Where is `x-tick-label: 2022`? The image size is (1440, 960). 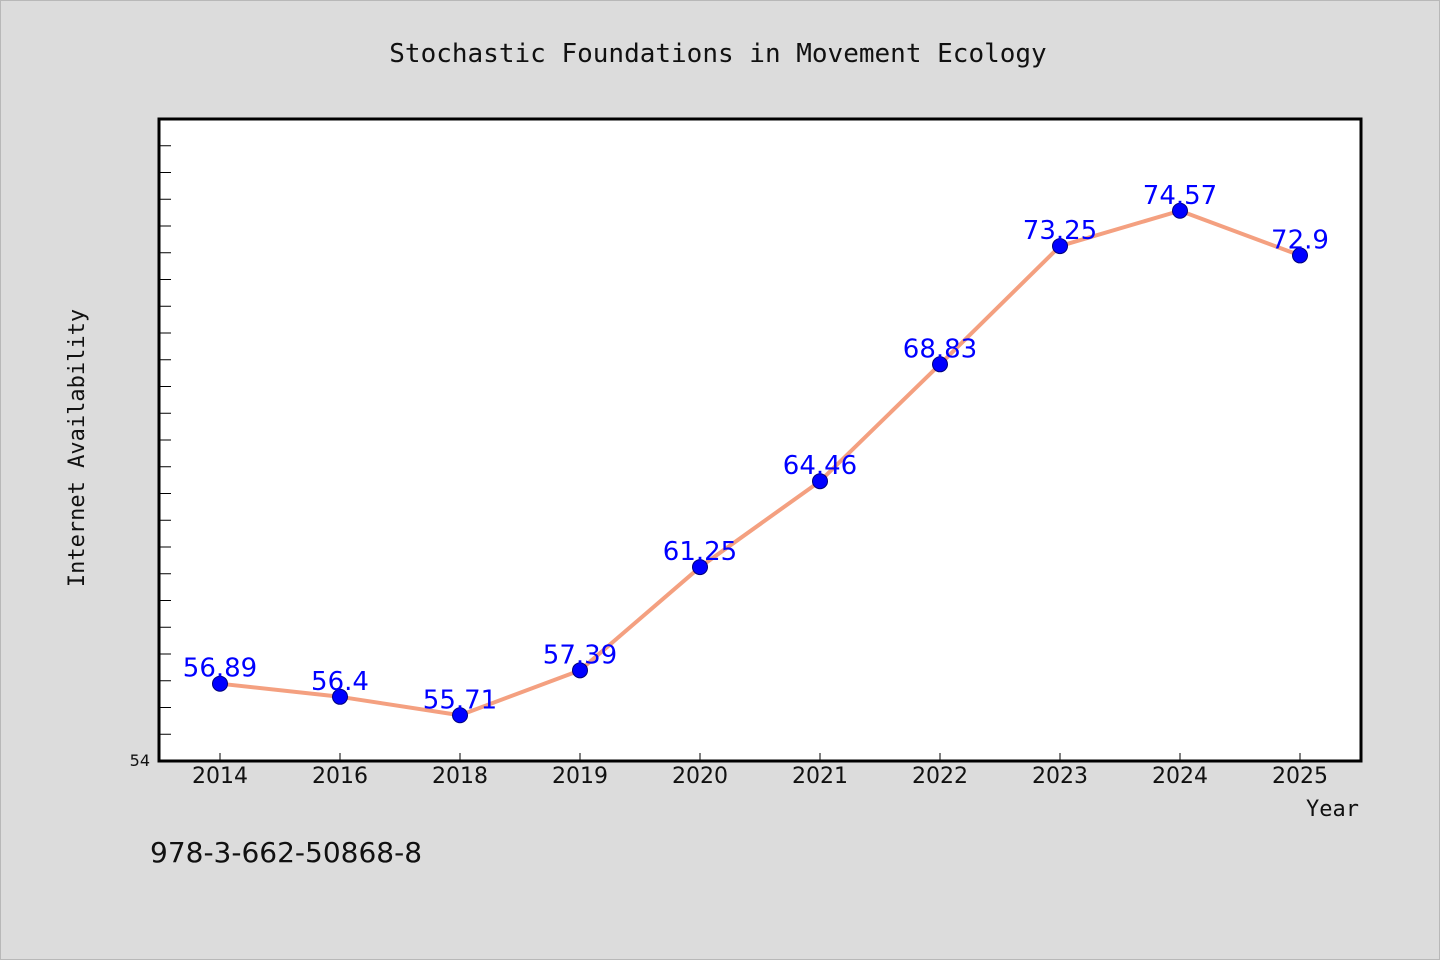 x-tick-label: 2022 is located at coordinates (940, 776).